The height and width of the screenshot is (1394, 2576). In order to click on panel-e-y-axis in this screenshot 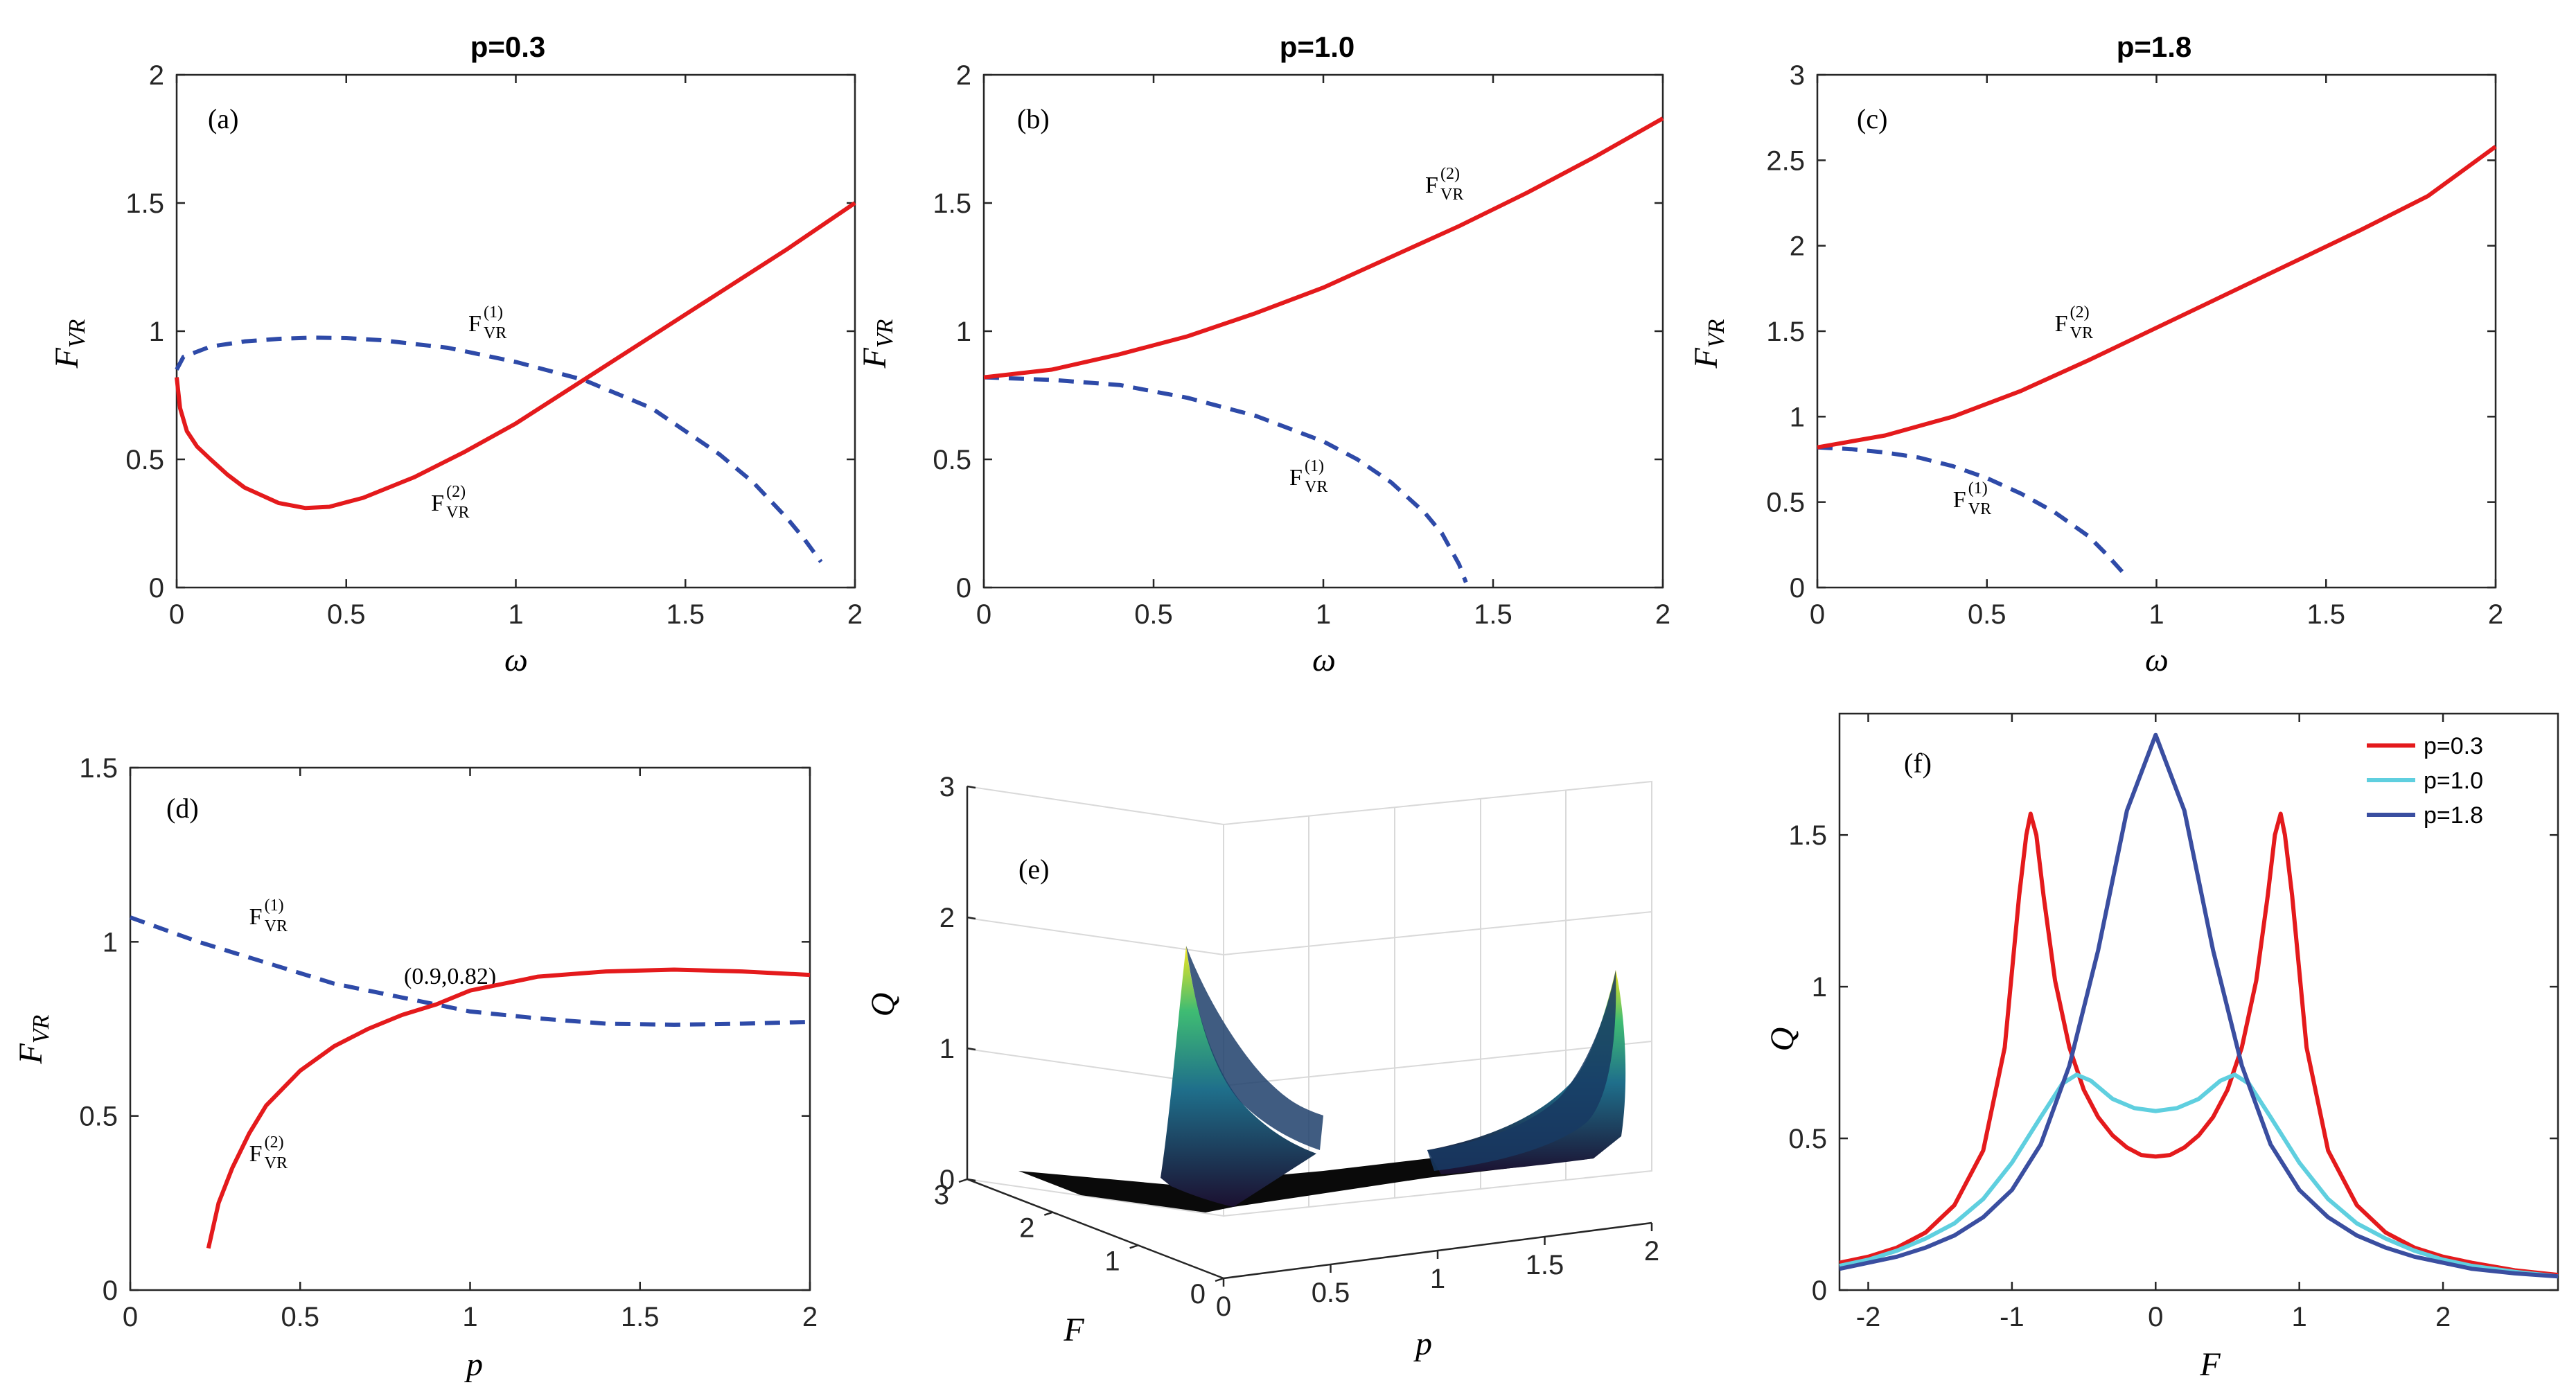, I will do `click(1095, 1229)`.